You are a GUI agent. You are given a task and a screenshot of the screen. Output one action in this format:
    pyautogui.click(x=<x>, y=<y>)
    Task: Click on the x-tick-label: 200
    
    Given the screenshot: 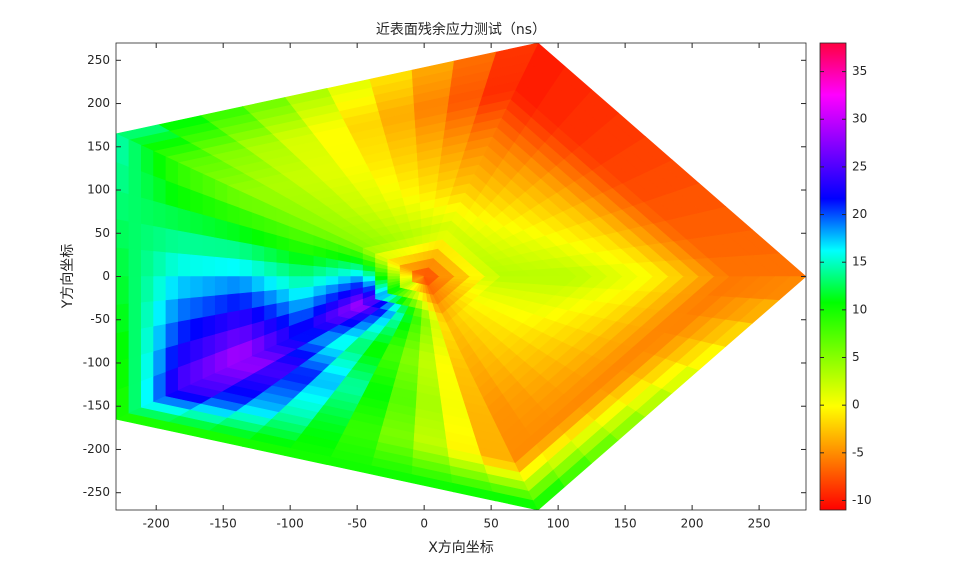 What is the action you would take?
    pyautogui.click(x=692, y=524)
    